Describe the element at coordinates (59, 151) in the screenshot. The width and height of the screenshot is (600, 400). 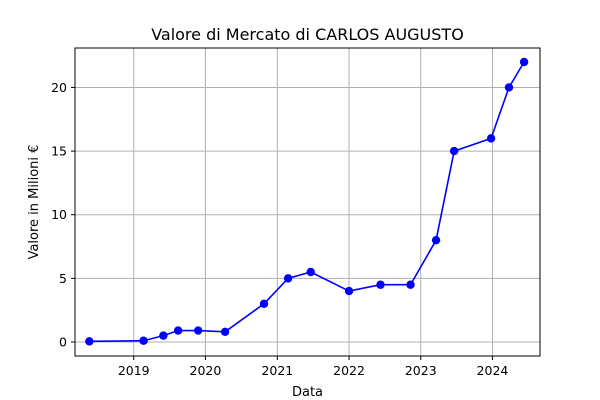
I see `y-tick-label: 15` at that location.